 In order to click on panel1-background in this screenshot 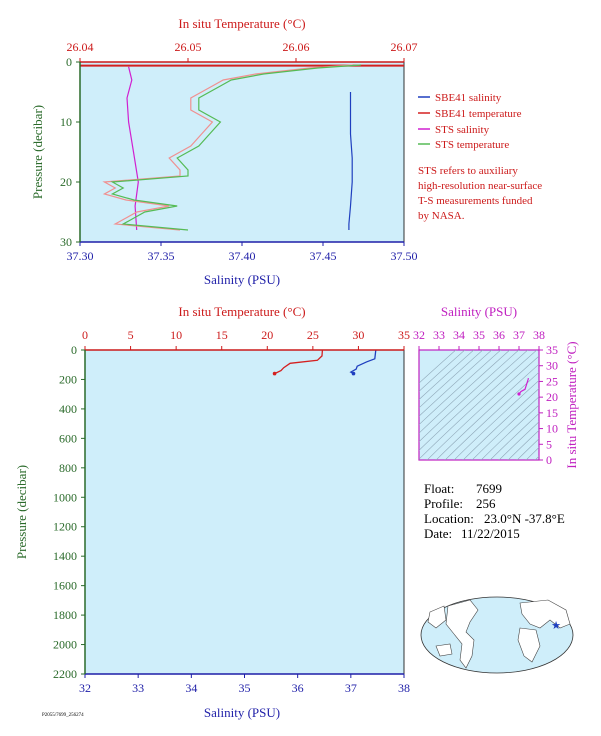, I will do `click(242, 152)`.